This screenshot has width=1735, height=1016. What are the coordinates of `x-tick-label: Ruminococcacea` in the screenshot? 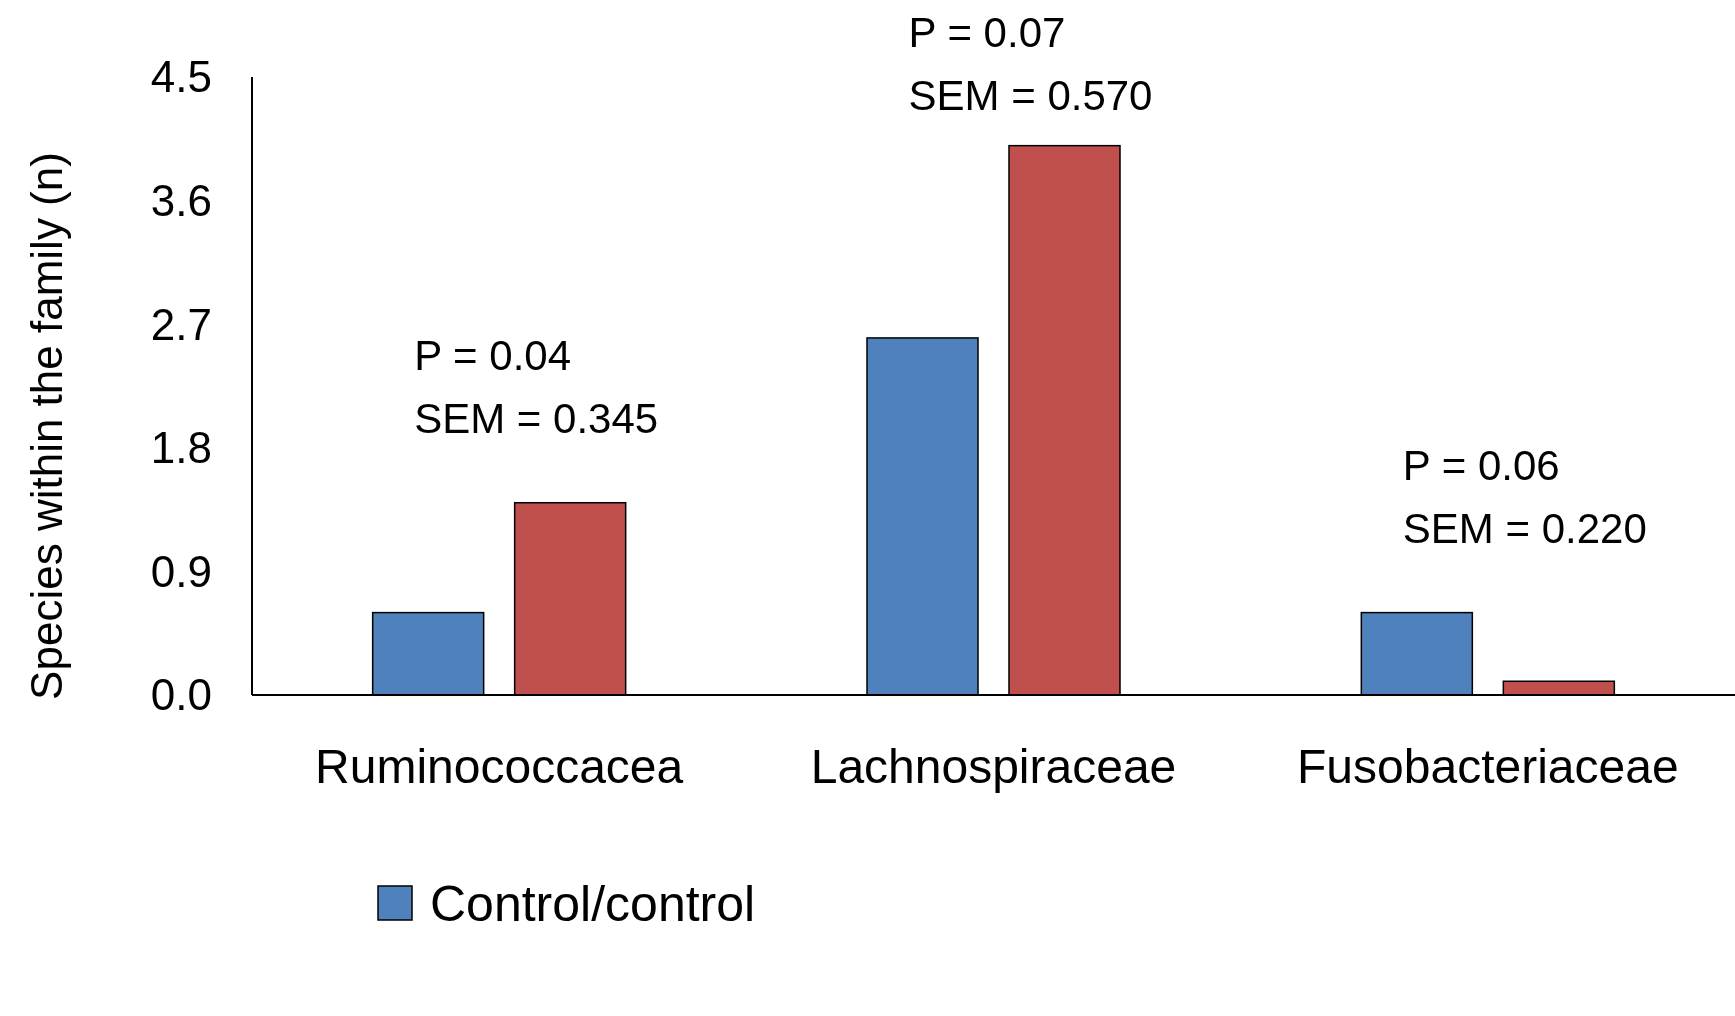 It's located at (499, 766).